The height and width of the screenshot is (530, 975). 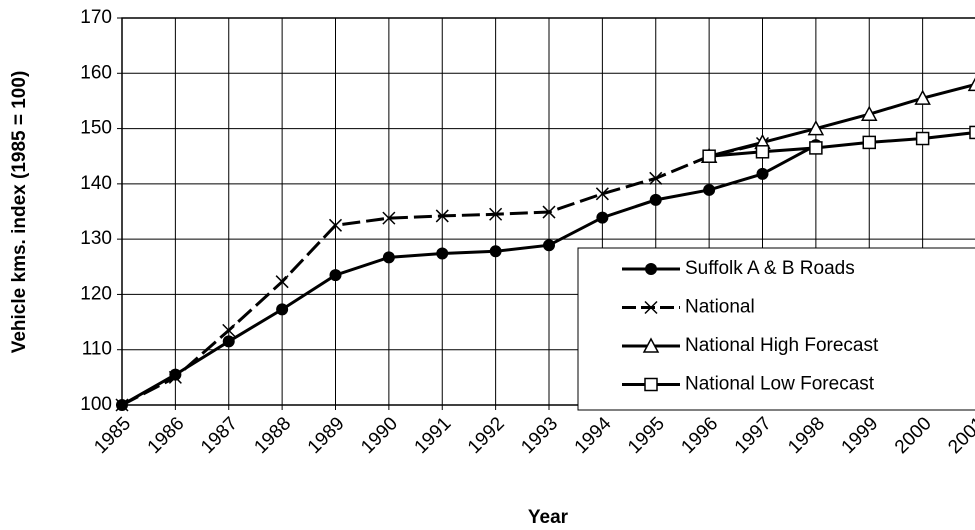 What do you see at coordinates (593, 435) in the screenshot?
I see `x-tick-label: 1994` at bounding box center [593, 435].